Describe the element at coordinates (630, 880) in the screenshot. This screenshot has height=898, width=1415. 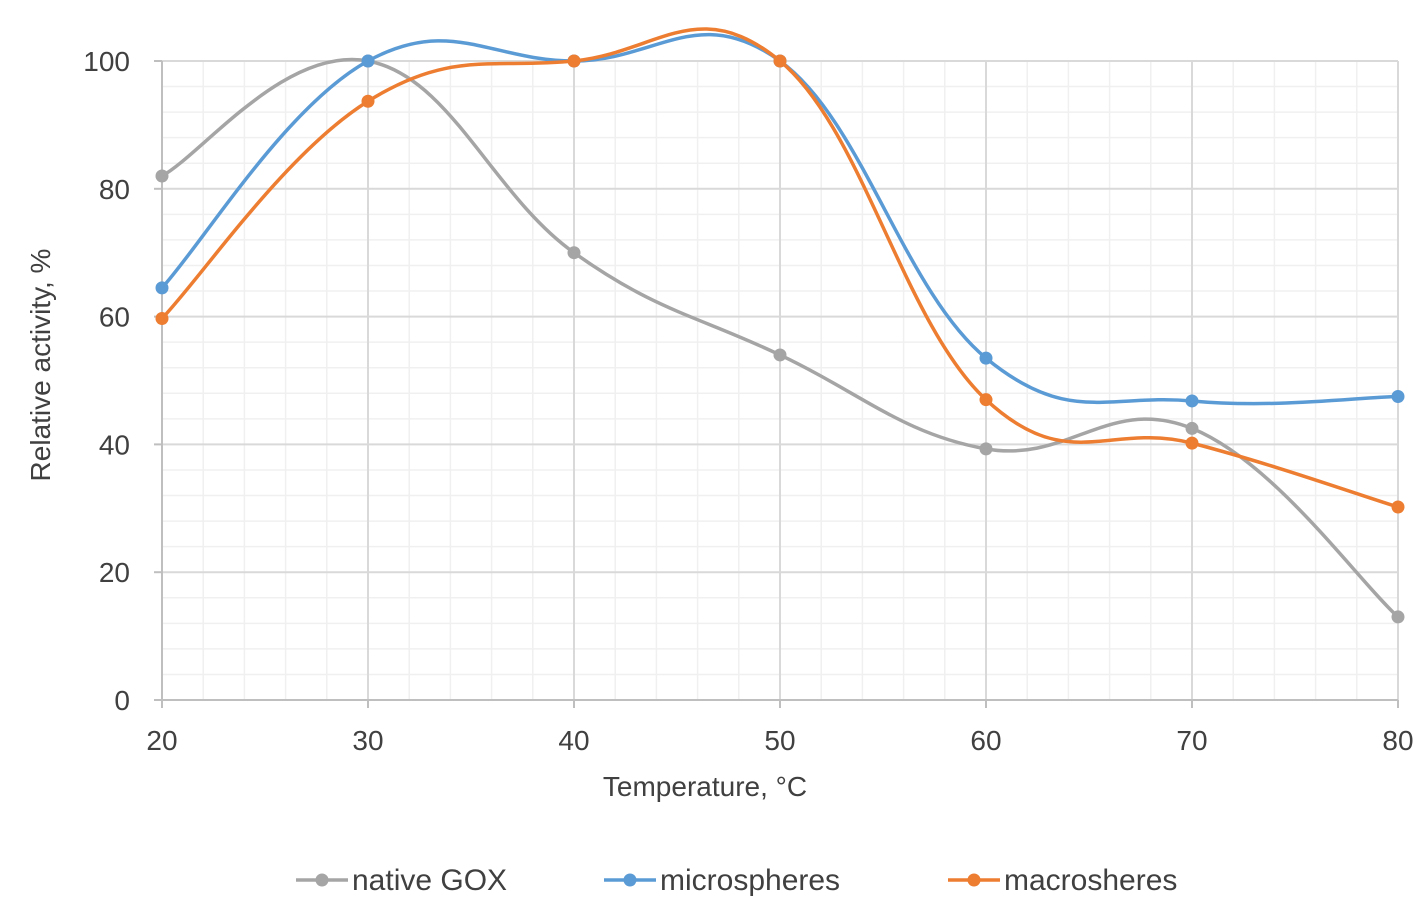
I see `legend-marker-microspheres` at that location.